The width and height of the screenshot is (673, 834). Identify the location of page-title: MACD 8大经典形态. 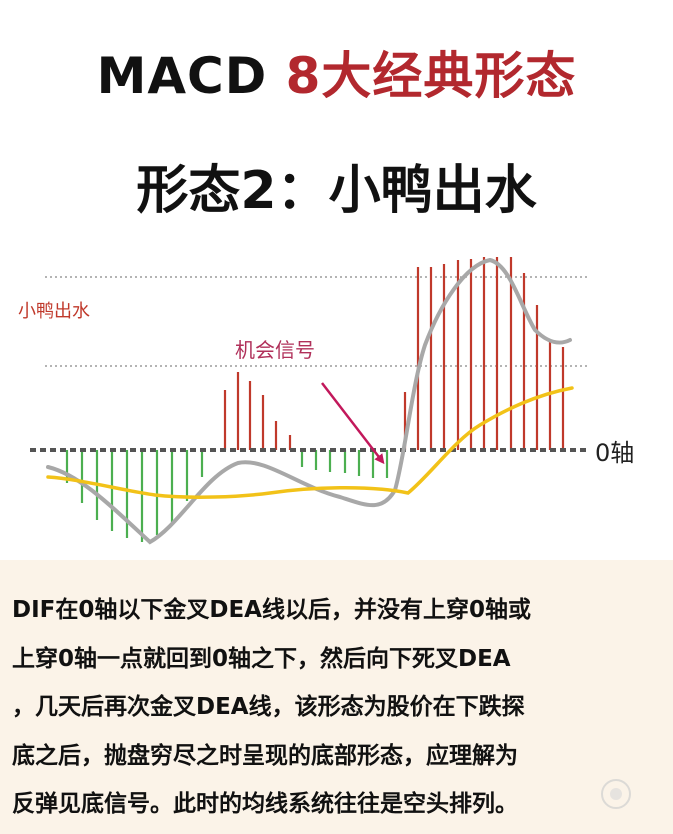
(336, 72).